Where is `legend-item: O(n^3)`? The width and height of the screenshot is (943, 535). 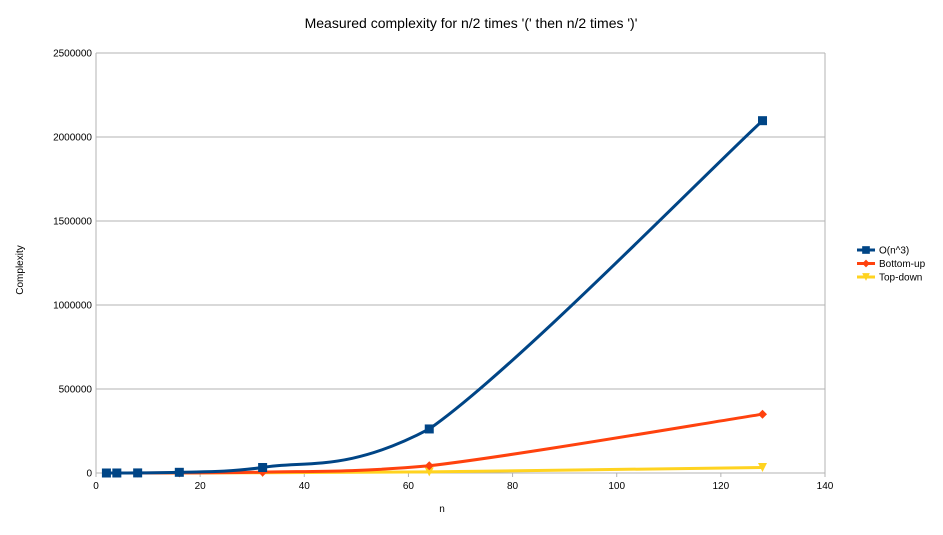
legend-item: O(n^3) is located at coordinates (883, 251).